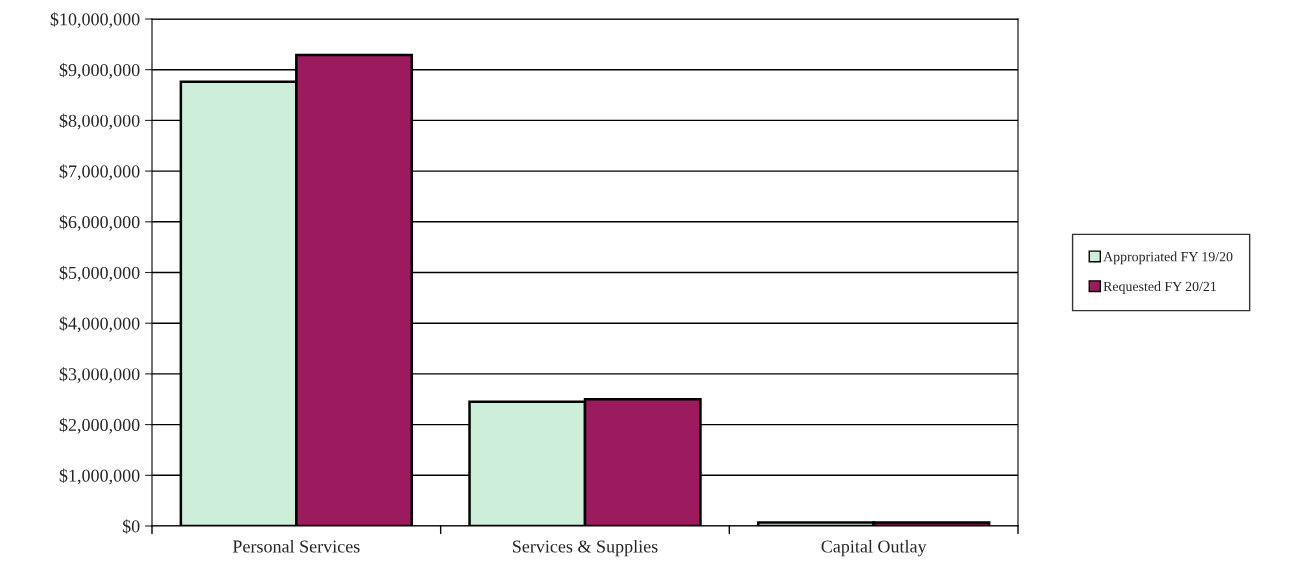  I want to click on y-tick-label: $10,000,000, so click(95, 20).